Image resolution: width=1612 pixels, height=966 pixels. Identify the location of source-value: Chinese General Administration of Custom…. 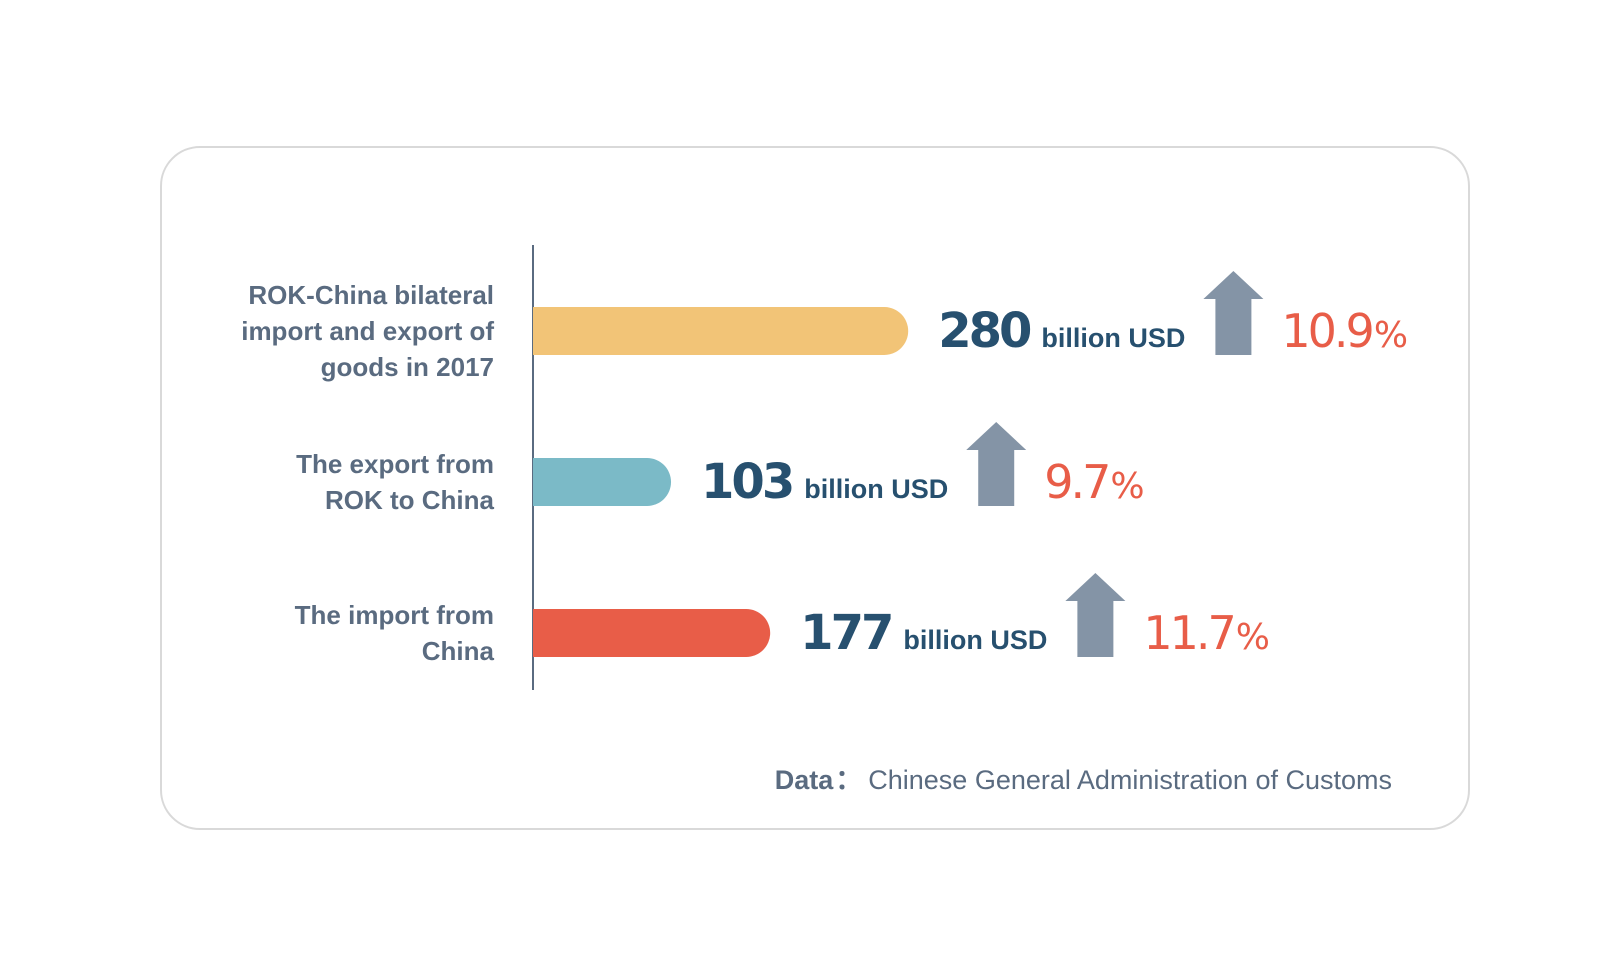
(1130, 780).